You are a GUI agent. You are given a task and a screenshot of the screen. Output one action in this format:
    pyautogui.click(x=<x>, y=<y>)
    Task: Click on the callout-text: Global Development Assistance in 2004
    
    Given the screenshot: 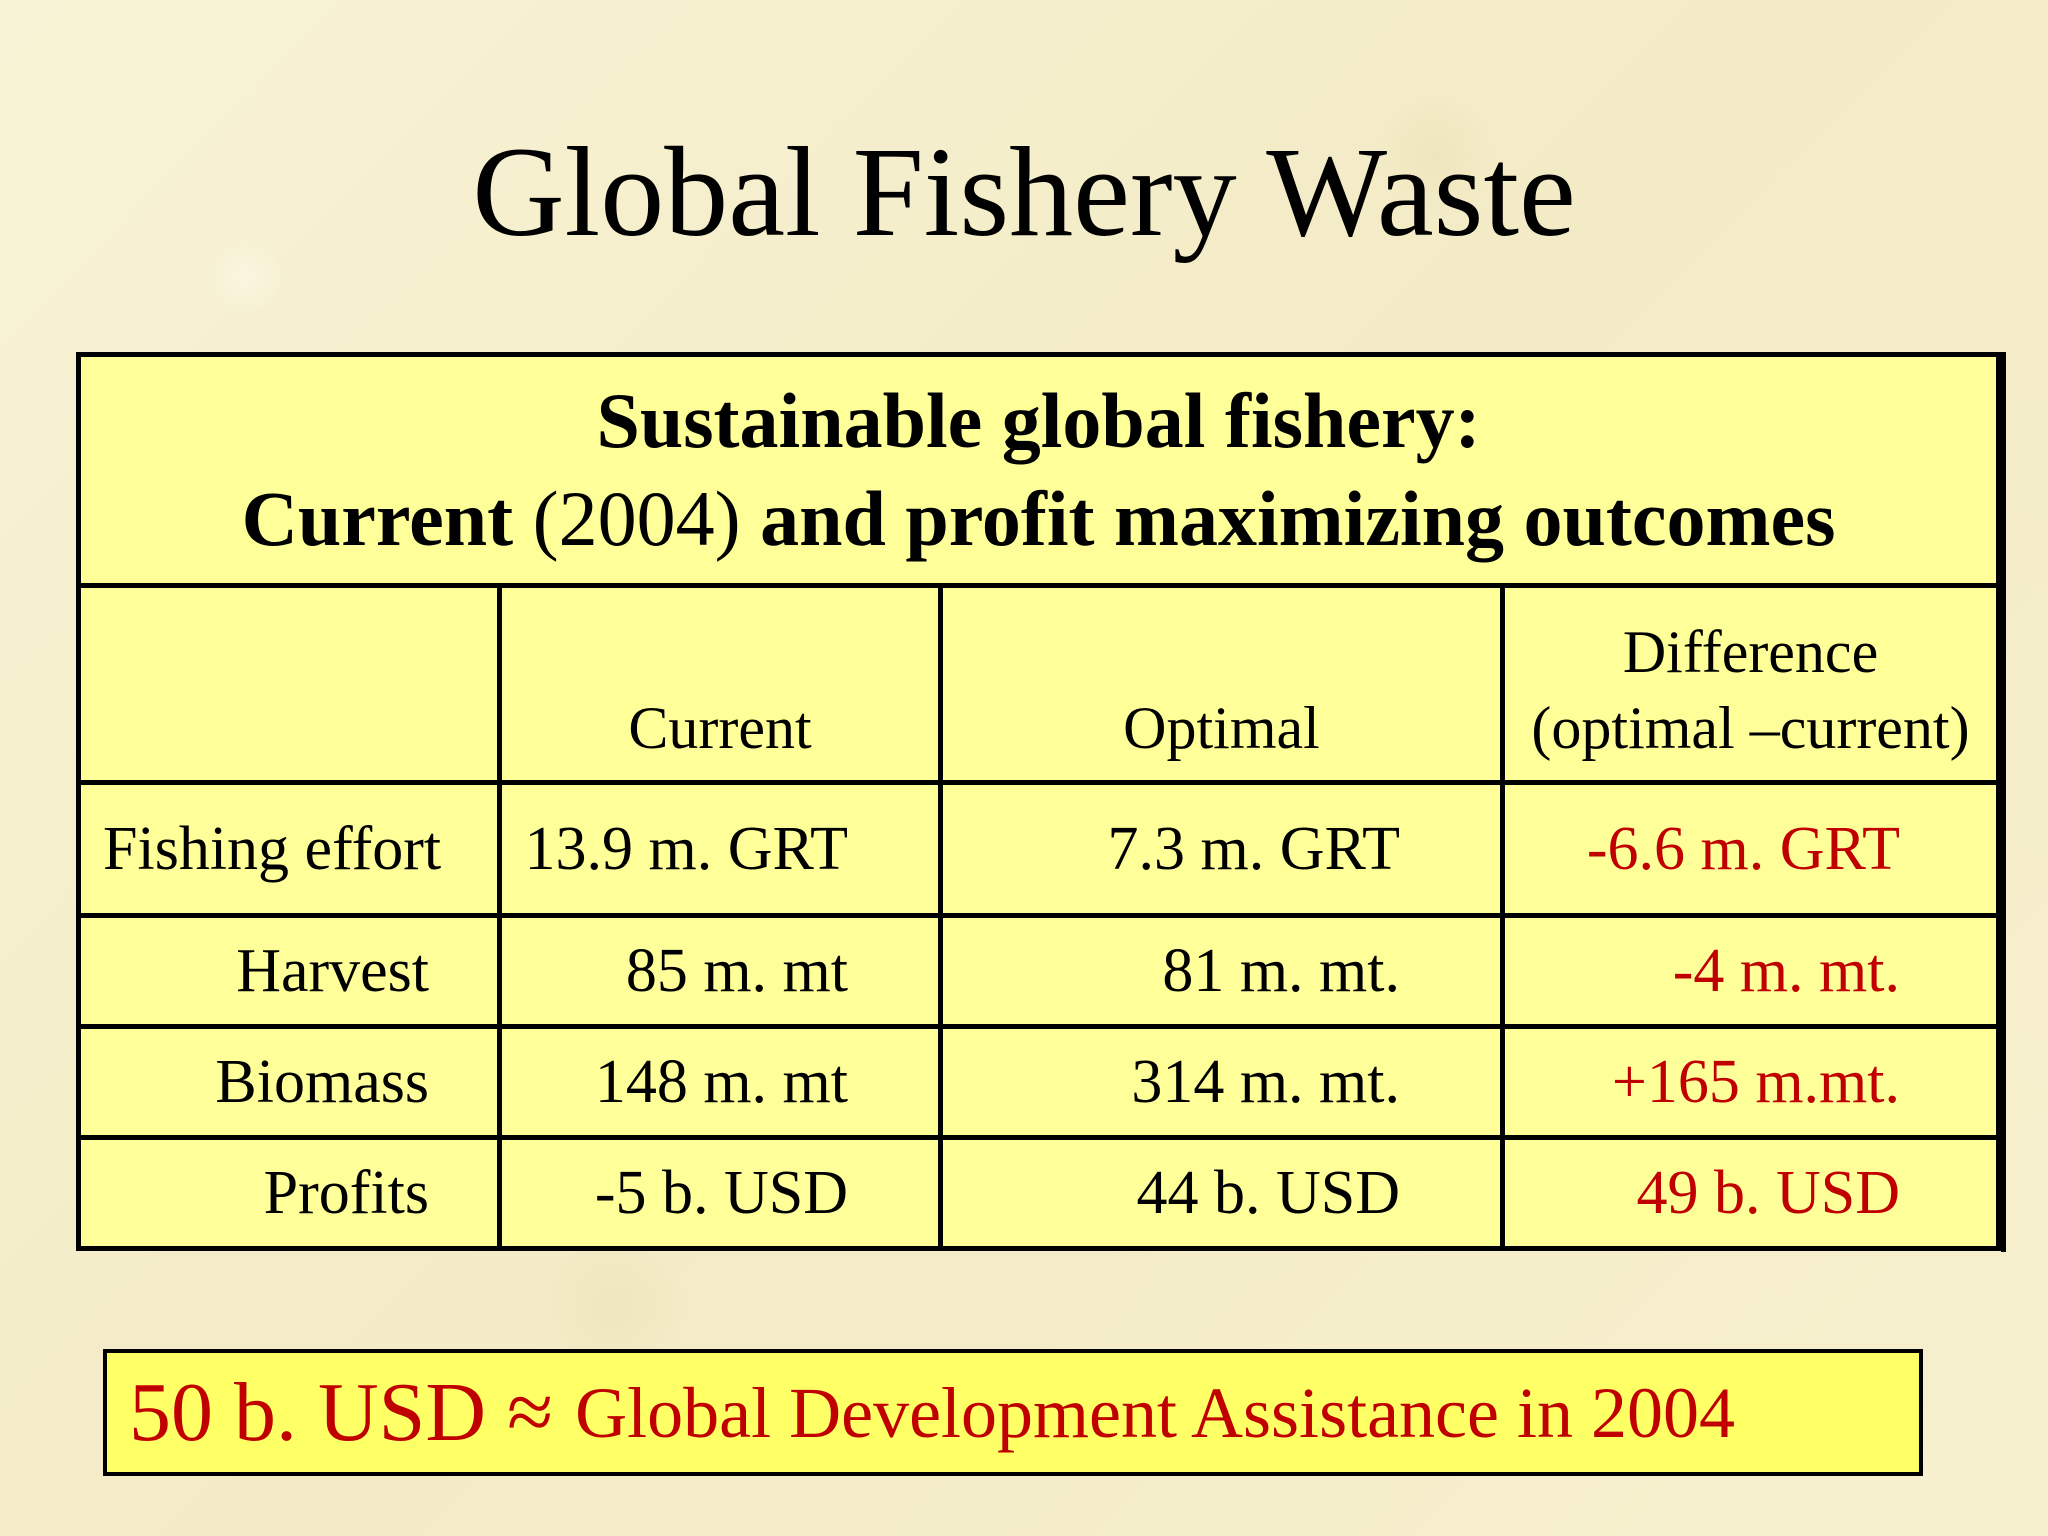 What is the action you would take?
    pyautogui.click(x=1155, y=1412)
    